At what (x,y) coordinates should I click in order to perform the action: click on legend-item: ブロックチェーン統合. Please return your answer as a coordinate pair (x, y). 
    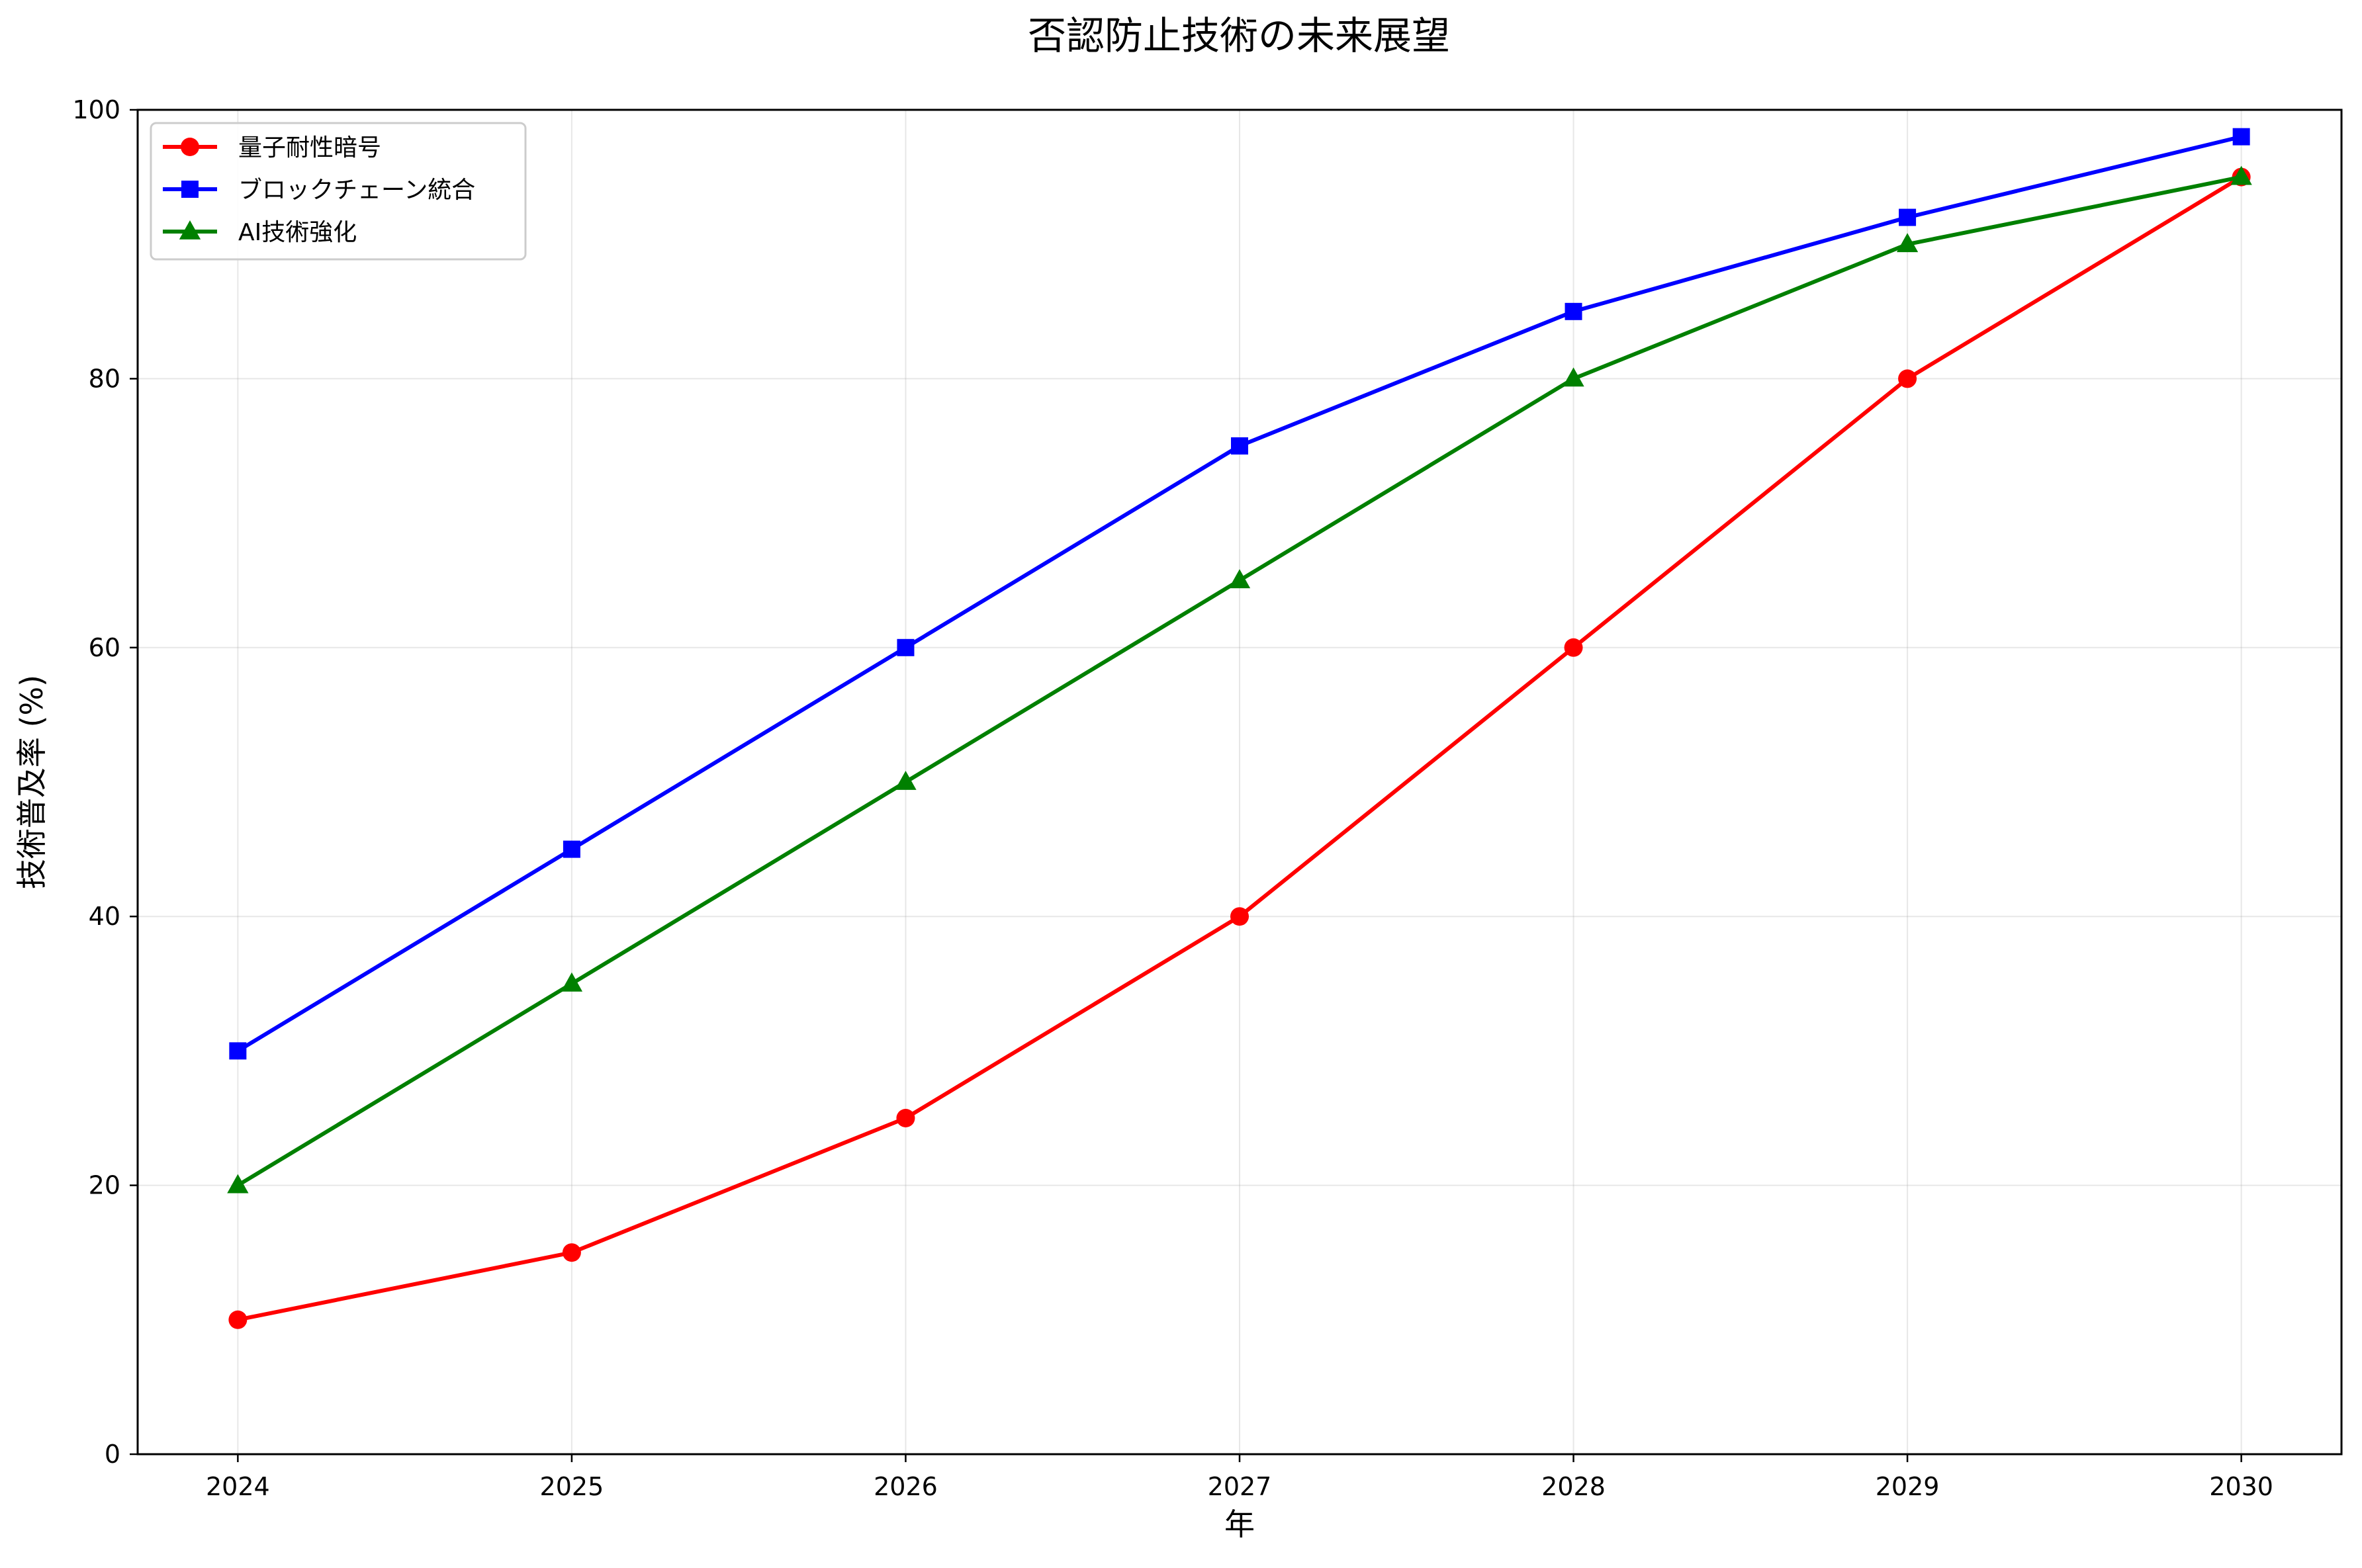
    Looking at the image, I should click on (319, 190).